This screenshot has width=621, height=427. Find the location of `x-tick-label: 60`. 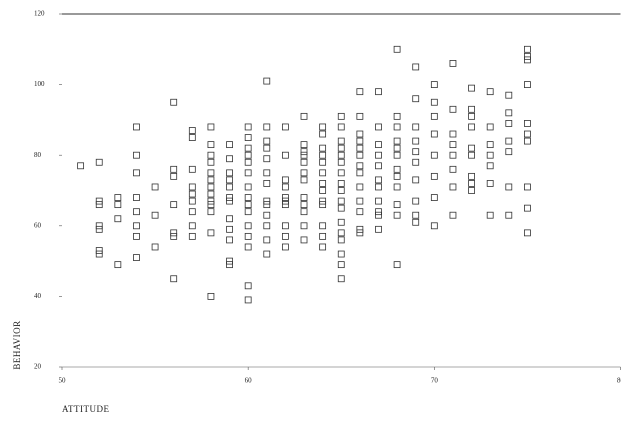

x-tick-label: 60 is located at coordinates (249, 381).